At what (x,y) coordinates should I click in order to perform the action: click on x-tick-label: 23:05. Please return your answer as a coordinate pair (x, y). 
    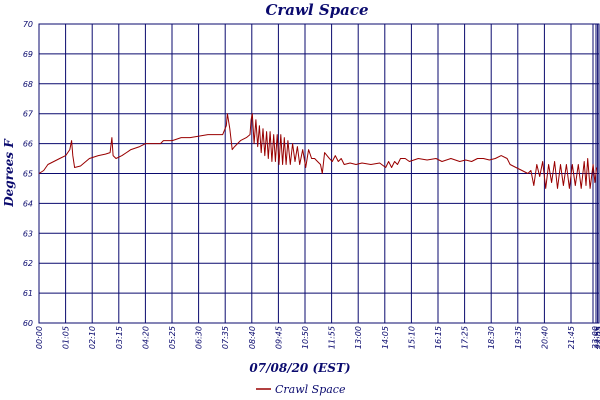
    Looking at the image, I should click on (597, 337).